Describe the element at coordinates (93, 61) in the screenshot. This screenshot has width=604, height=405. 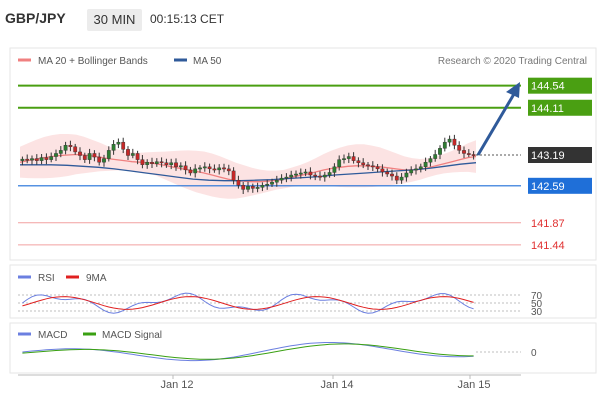
I see `ma20-legend-label: MA 20 + Bollinger Bands` at that location.